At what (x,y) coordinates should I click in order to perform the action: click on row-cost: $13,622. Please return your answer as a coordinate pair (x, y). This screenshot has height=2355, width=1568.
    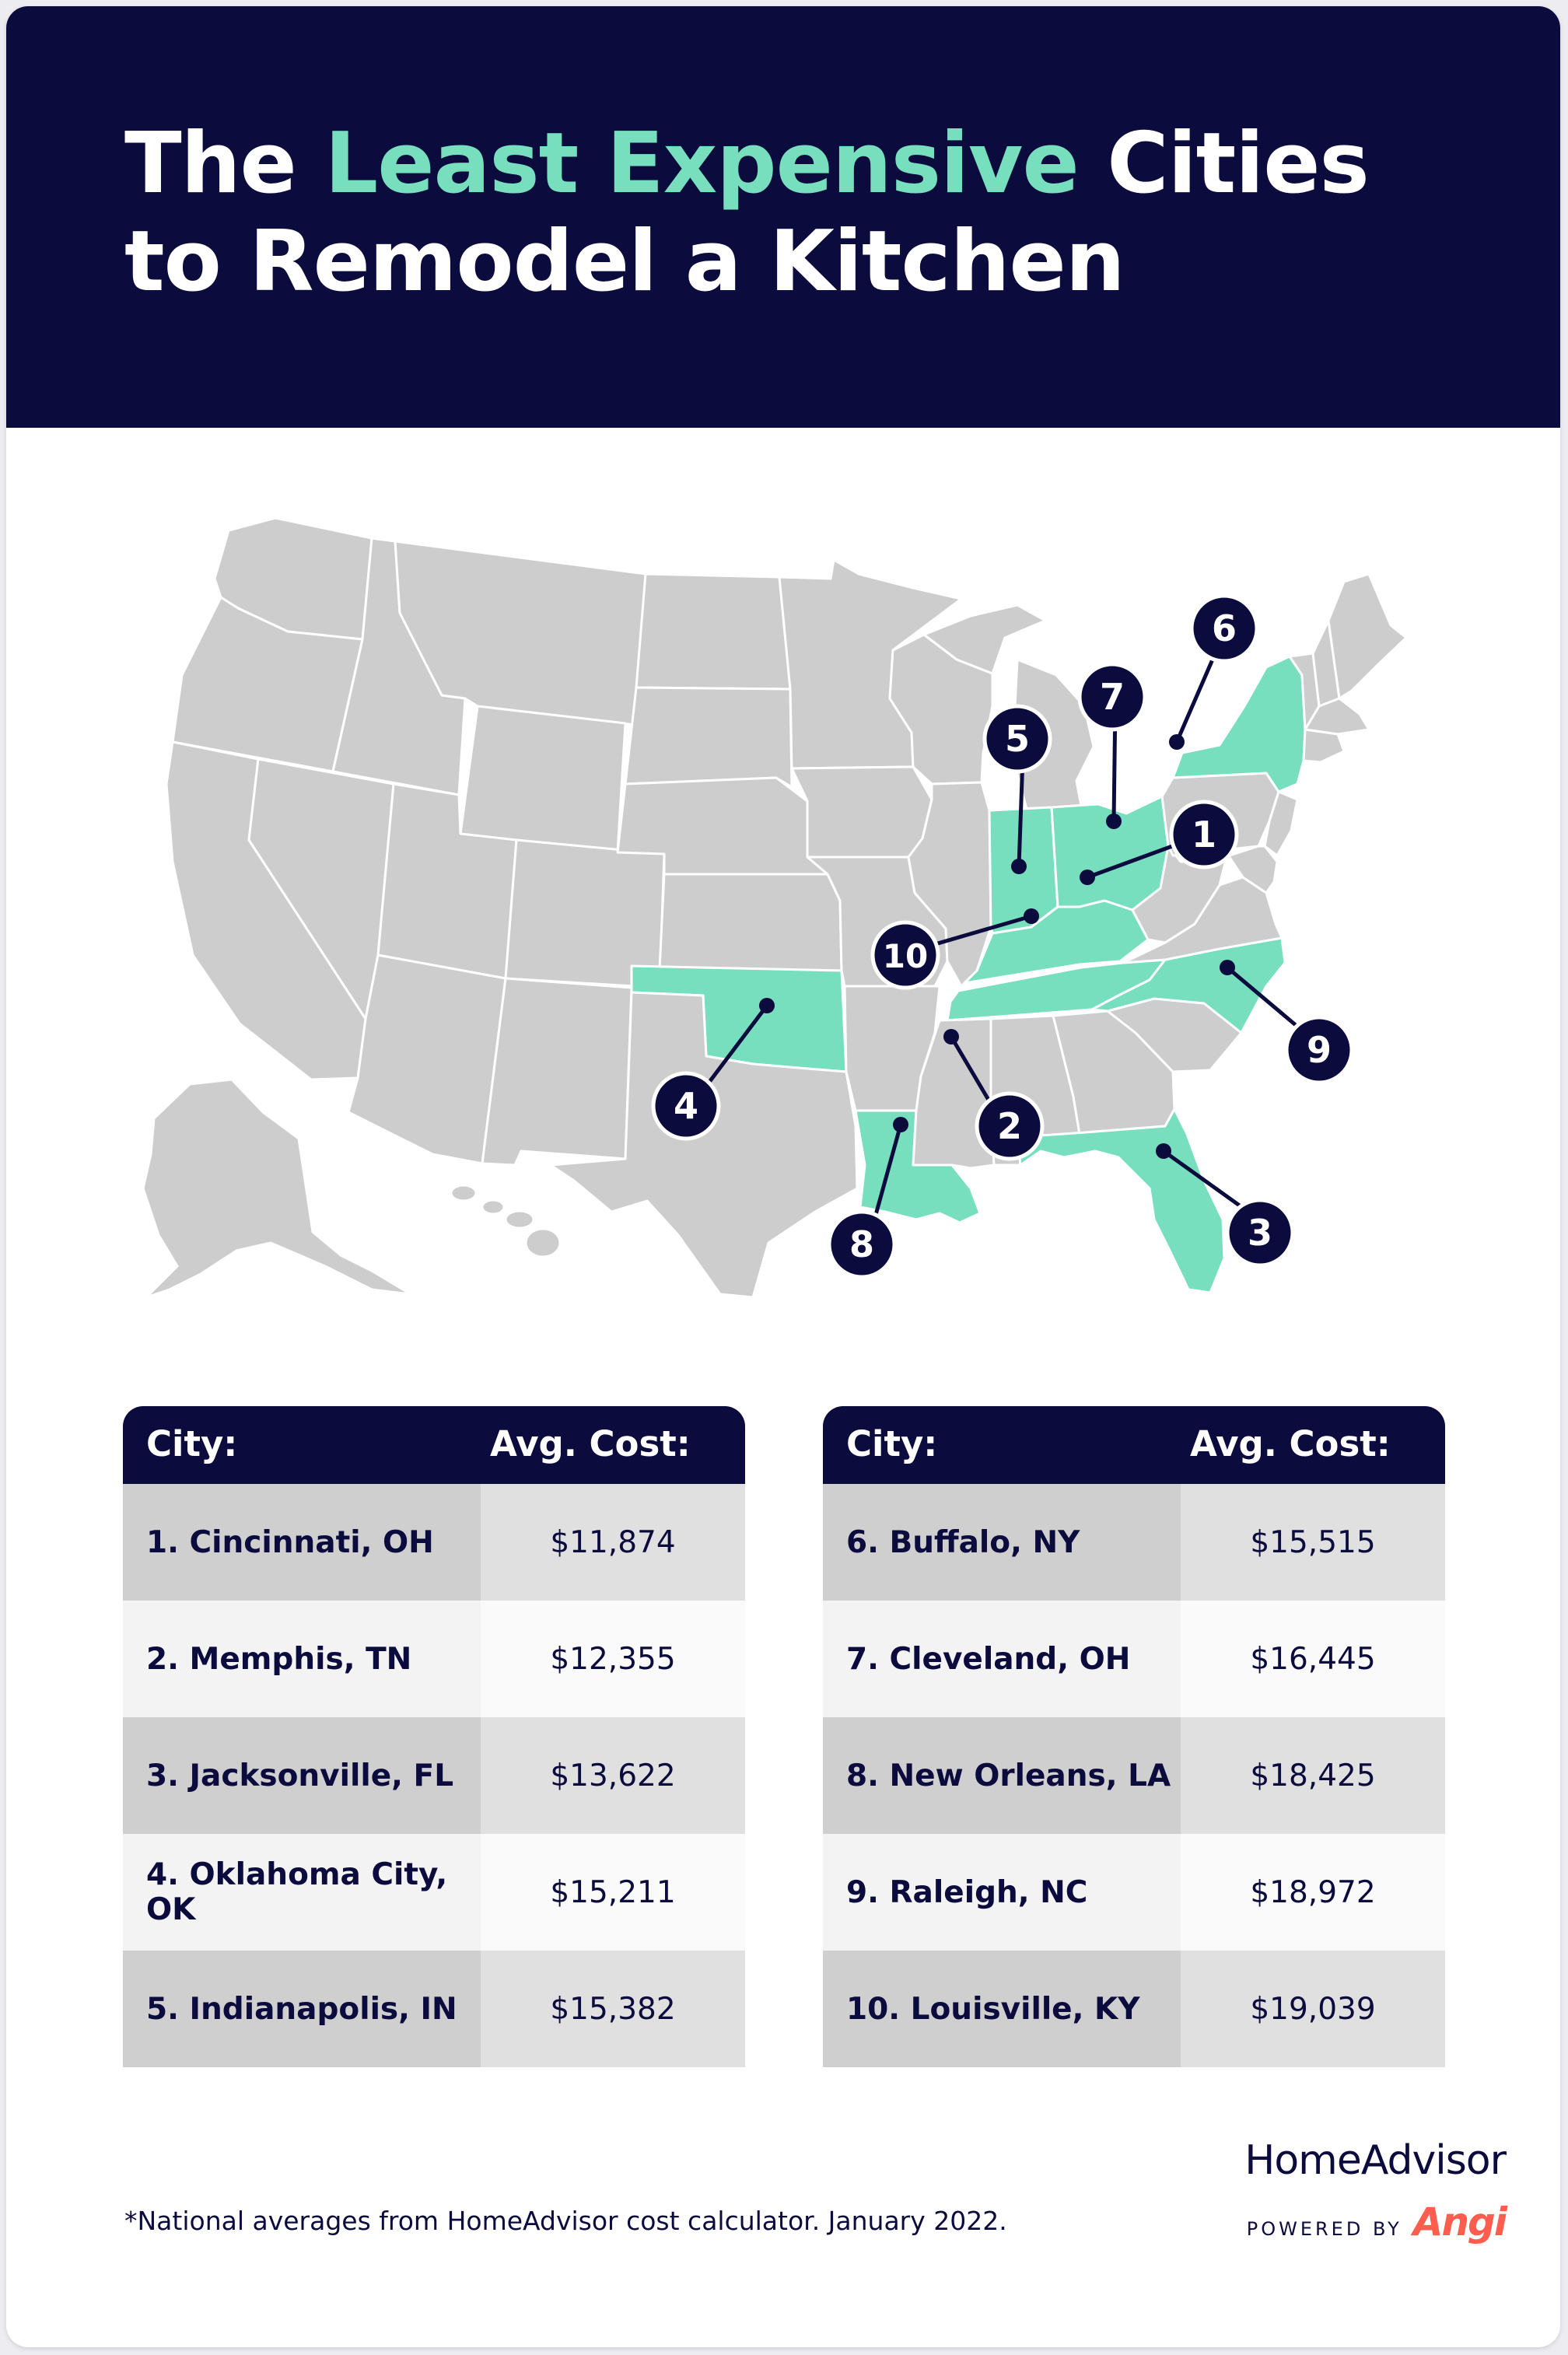
    Looking at the image, I should click on (613, 1775).